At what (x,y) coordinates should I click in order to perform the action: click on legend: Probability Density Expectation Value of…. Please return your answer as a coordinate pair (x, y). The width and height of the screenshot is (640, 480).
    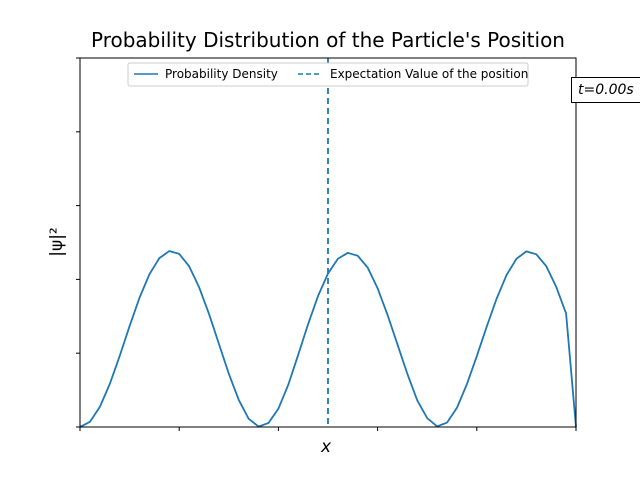
    Looking at the image, I should click on (328, 74).